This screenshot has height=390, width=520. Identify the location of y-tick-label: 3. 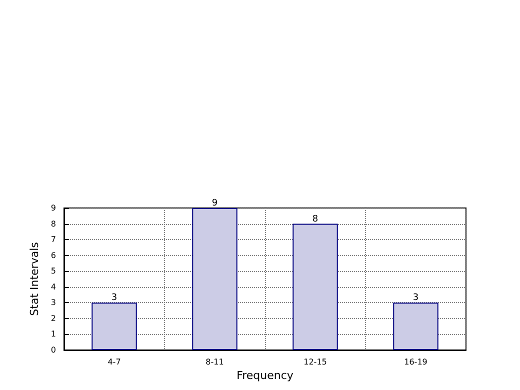
(53, 303).